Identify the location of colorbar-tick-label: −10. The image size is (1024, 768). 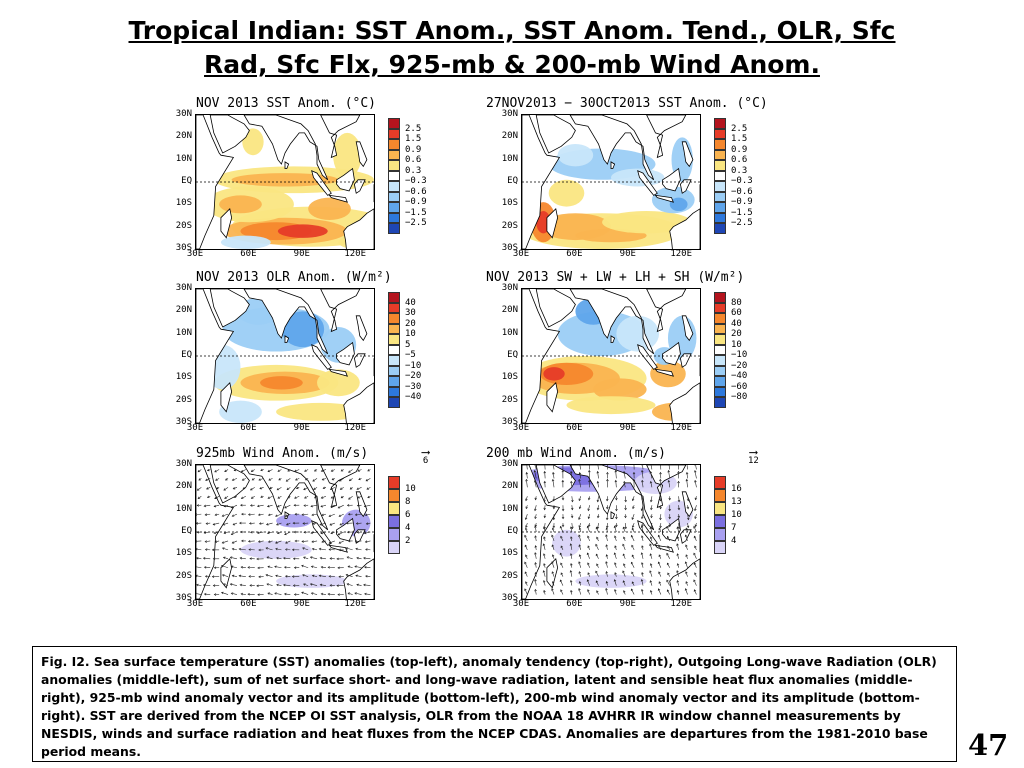
(739, 355).